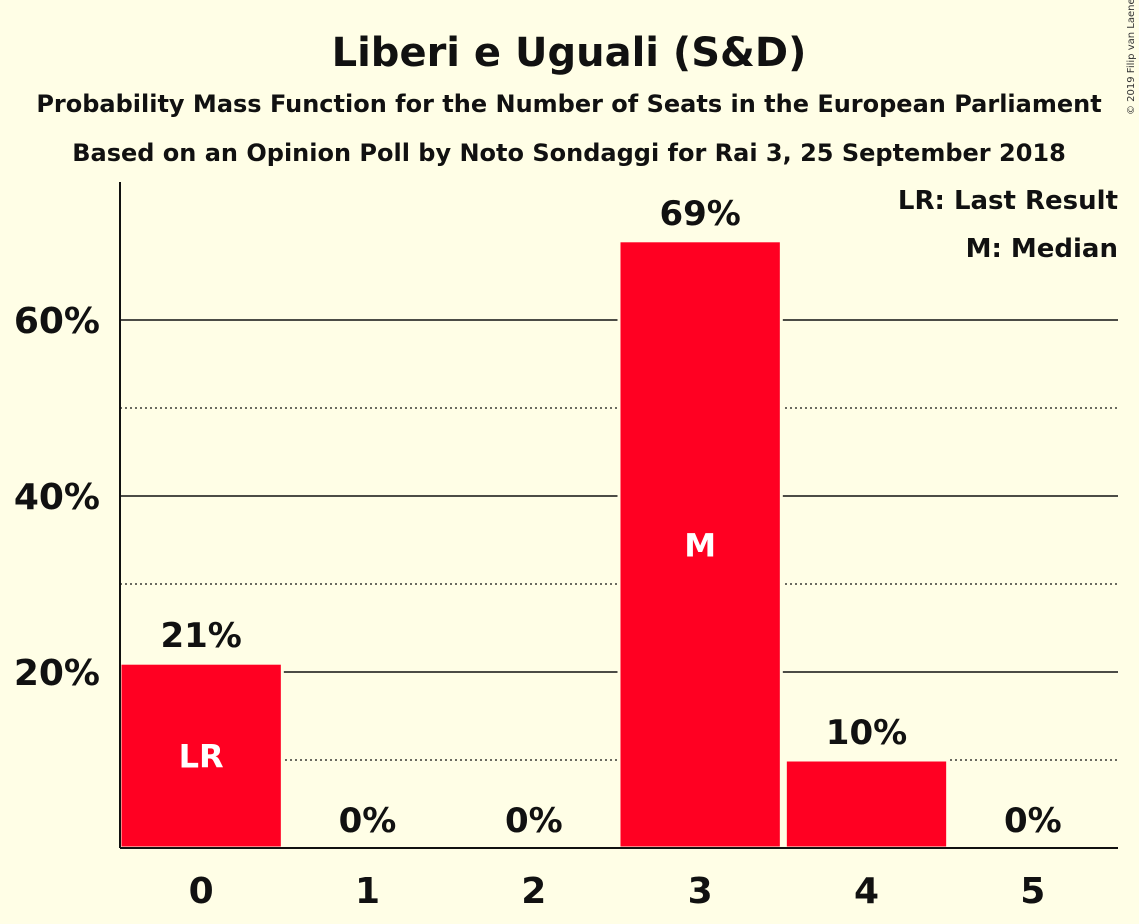 The image size is (1139, 924). What do you see at coordinates (866, 891) in the screenshot?
I see `x-tick-label: 4` at bounding box center [866, 891].